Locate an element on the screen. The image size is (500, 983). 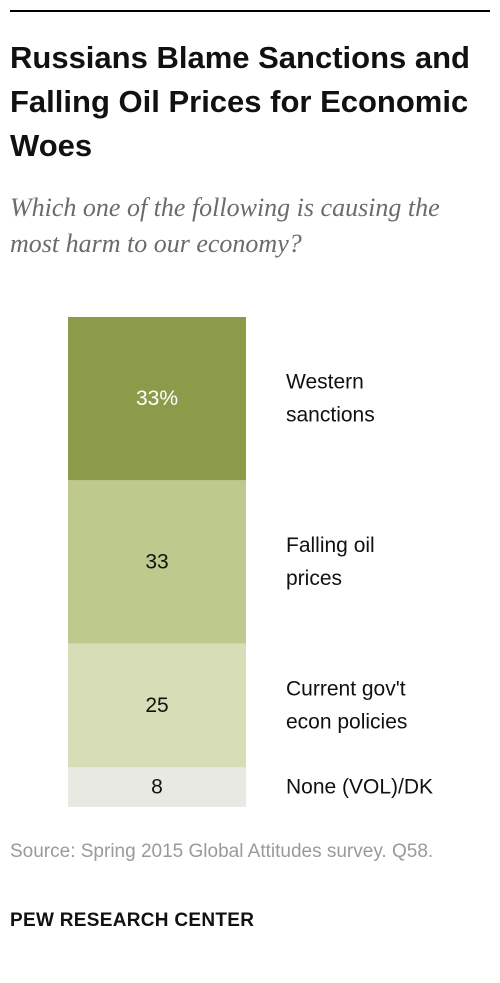
data-label-4: 8 is located at coordinates (157, 787).